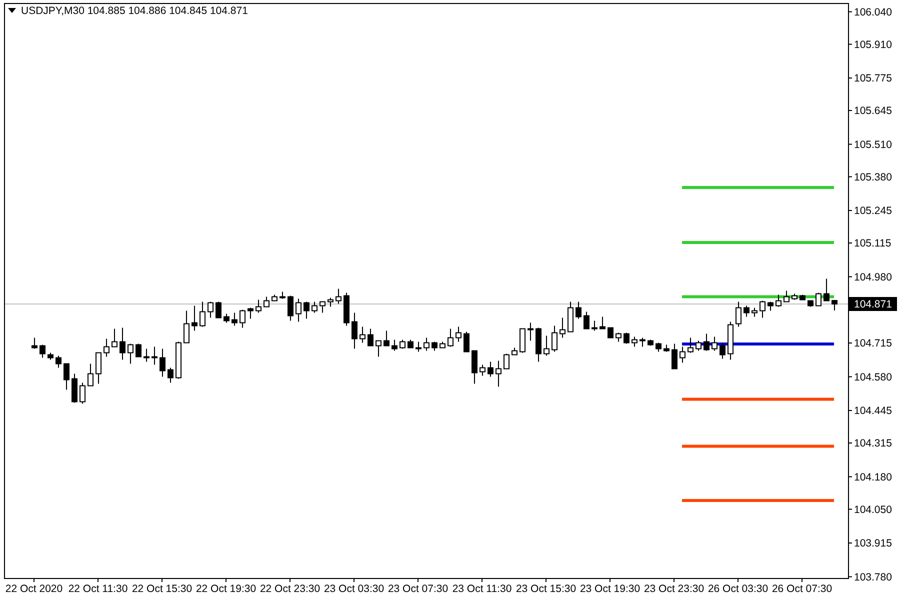 This screenshot has height=600, width=900. What do you see at coordinates (873, 144) in the screenshot?
I see `y-tick-label: 105.510` at bounding box center [873, 144].